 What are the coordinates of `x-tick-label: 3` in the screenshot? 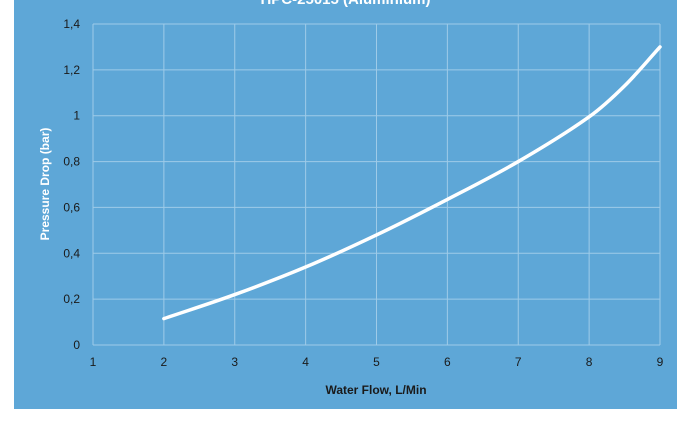 It's located at (234, 362).